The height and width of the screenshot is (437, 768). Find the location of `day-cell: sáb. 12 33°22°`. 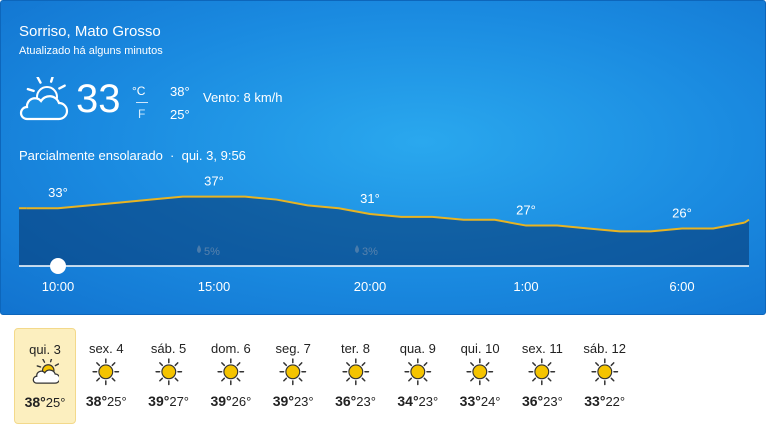

day-cell: sáb. 12 33°22° is located at coordinates (605, 375).